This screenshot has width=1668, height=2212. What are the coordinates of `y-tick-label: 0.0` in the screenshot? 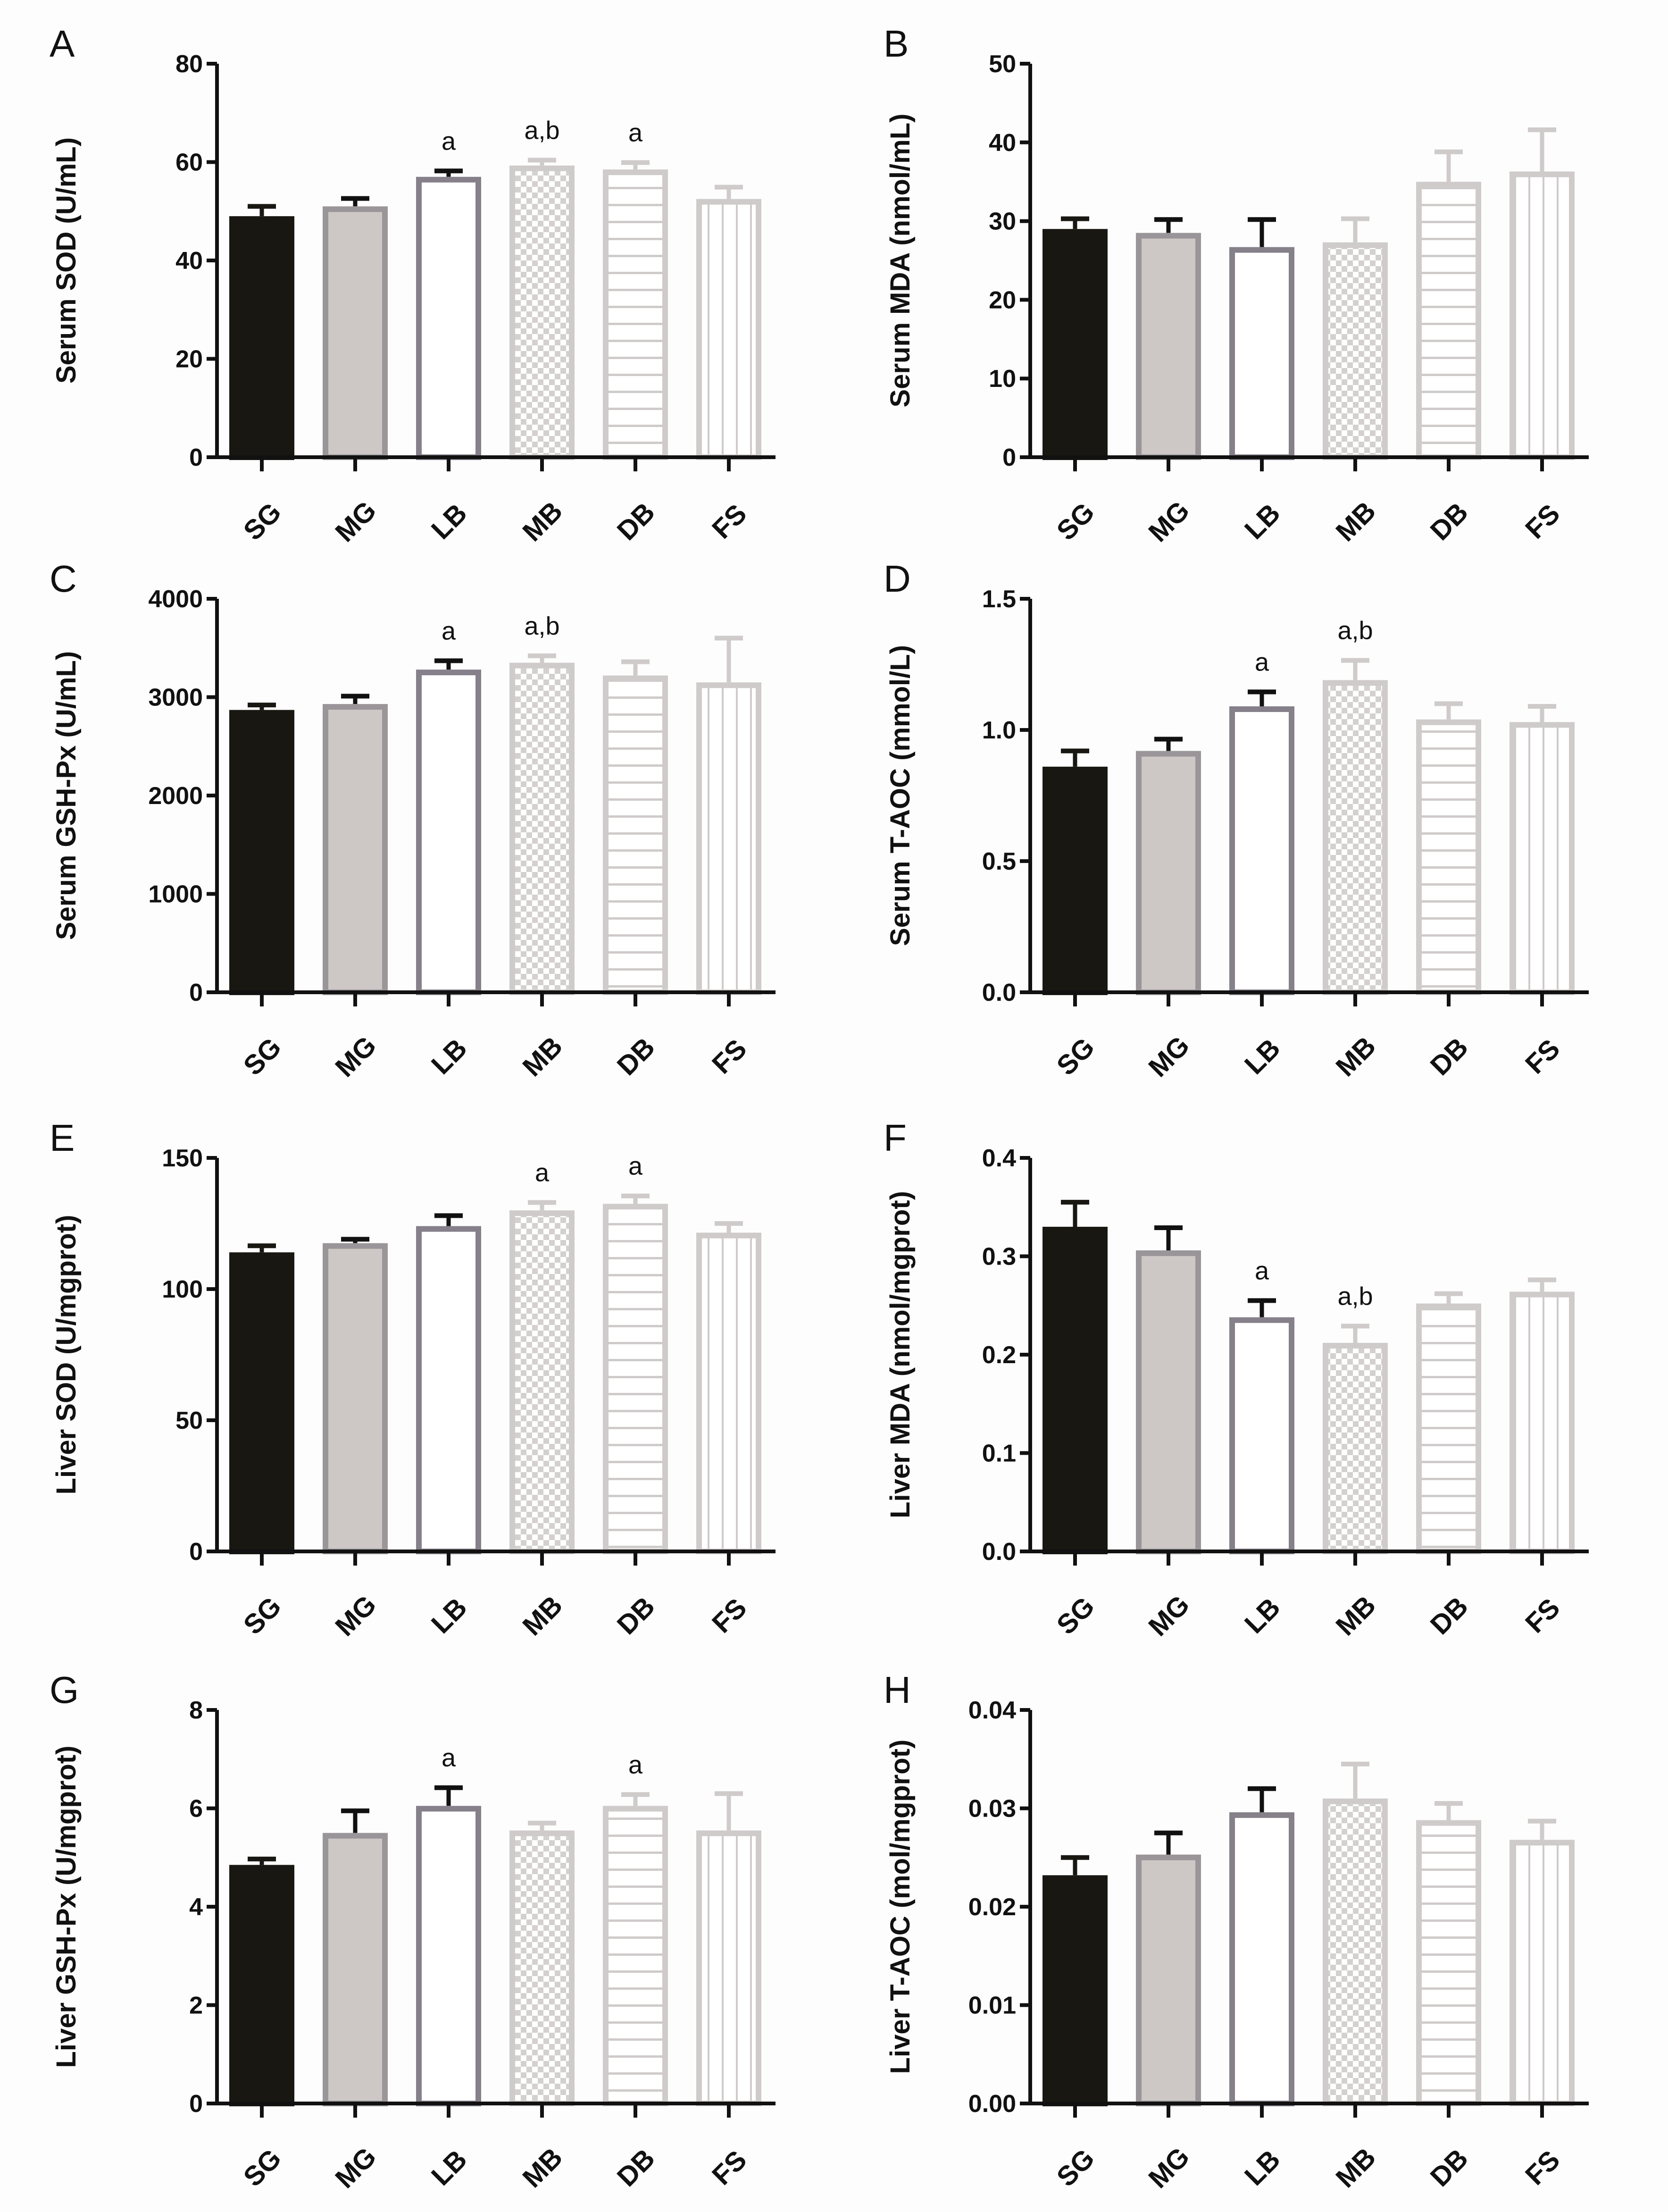 It's located at (999, 993).